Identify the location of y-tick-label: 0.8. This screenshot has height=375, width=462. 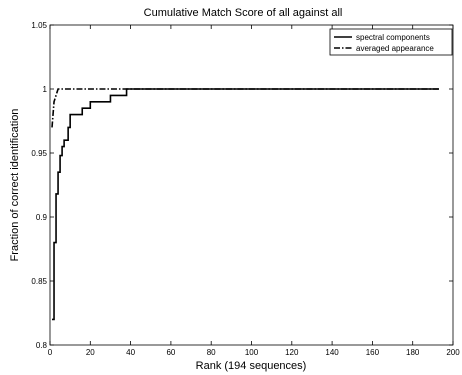
(42, 345).